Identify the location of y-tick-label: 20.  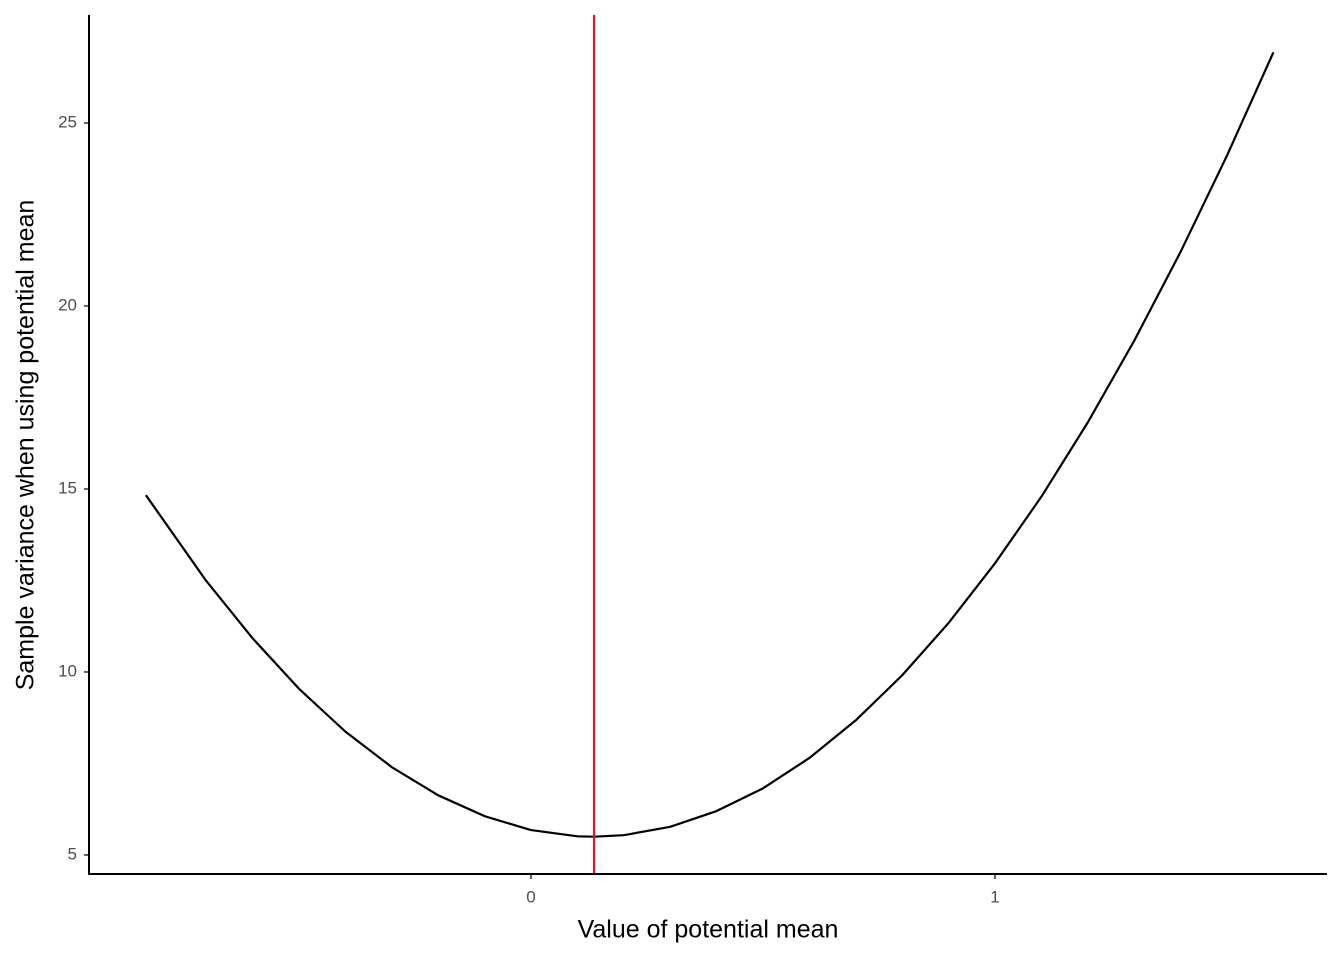
(67, 304).